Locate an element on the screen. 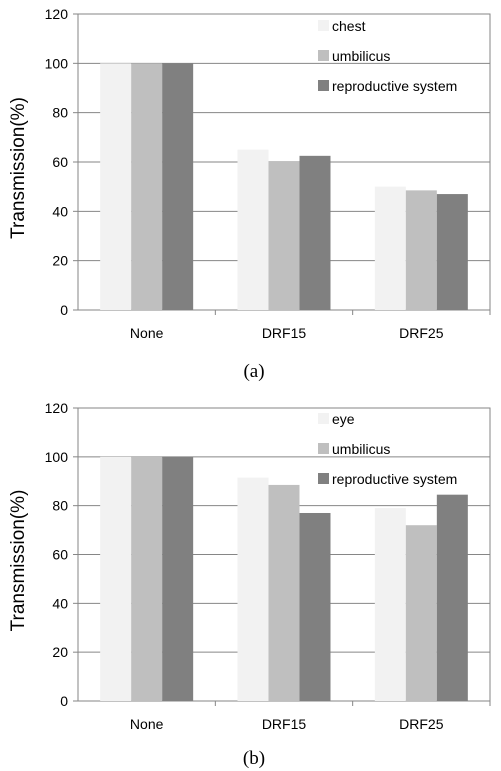  figure-caption: (b) is located at coordinates (254, 758).